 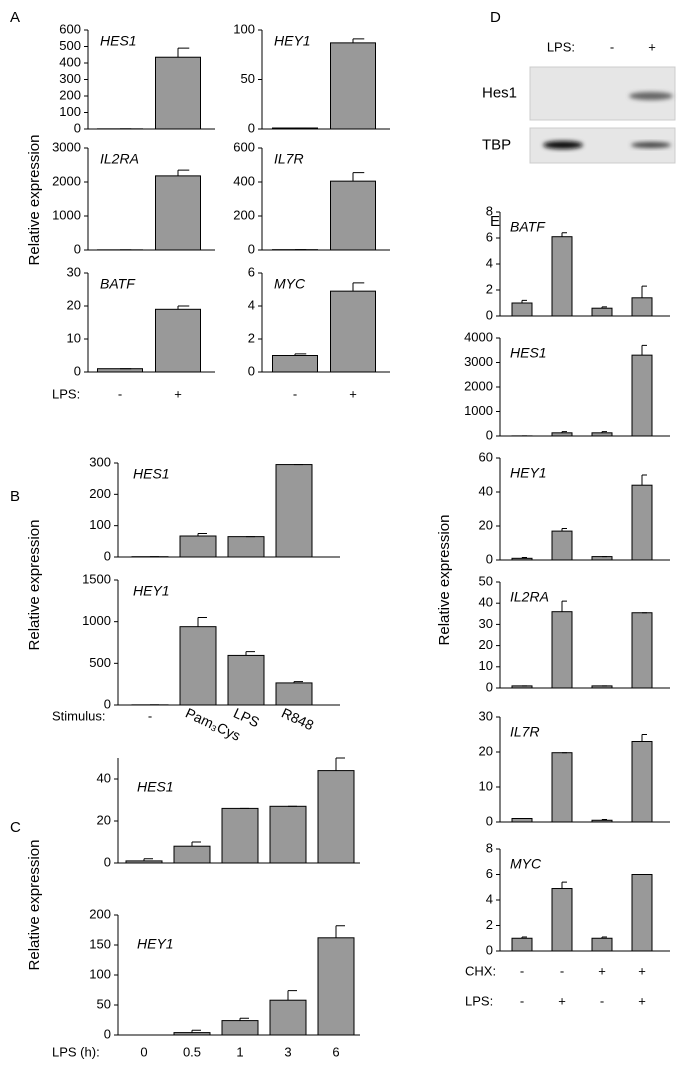 What do you see at coordinates (244, 180) in the screenshot?
I see `y-tick-label: 400` at bounding box center [244, 180].